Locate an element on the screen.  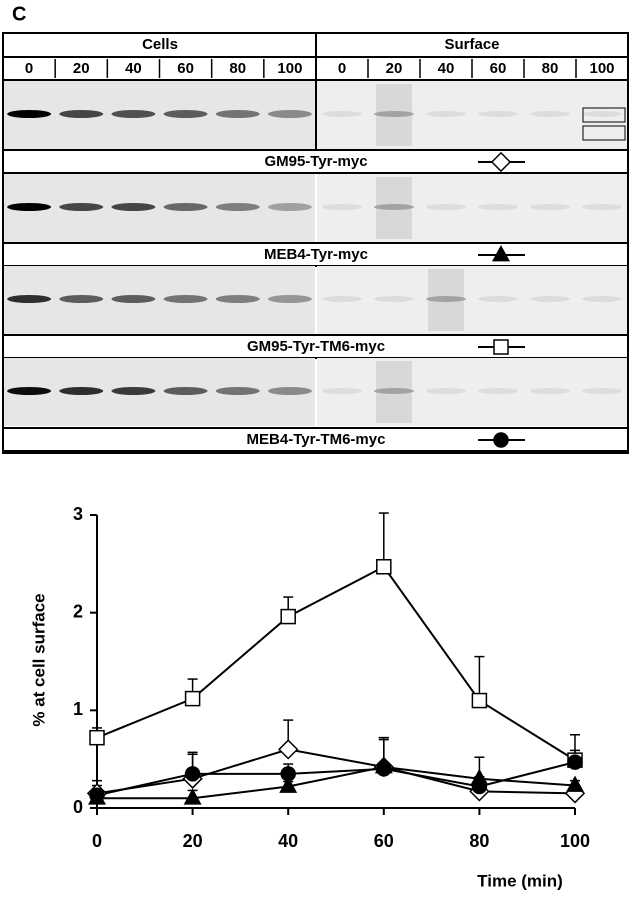
x-tick-label: 20 is located at coordinates (193, 841).